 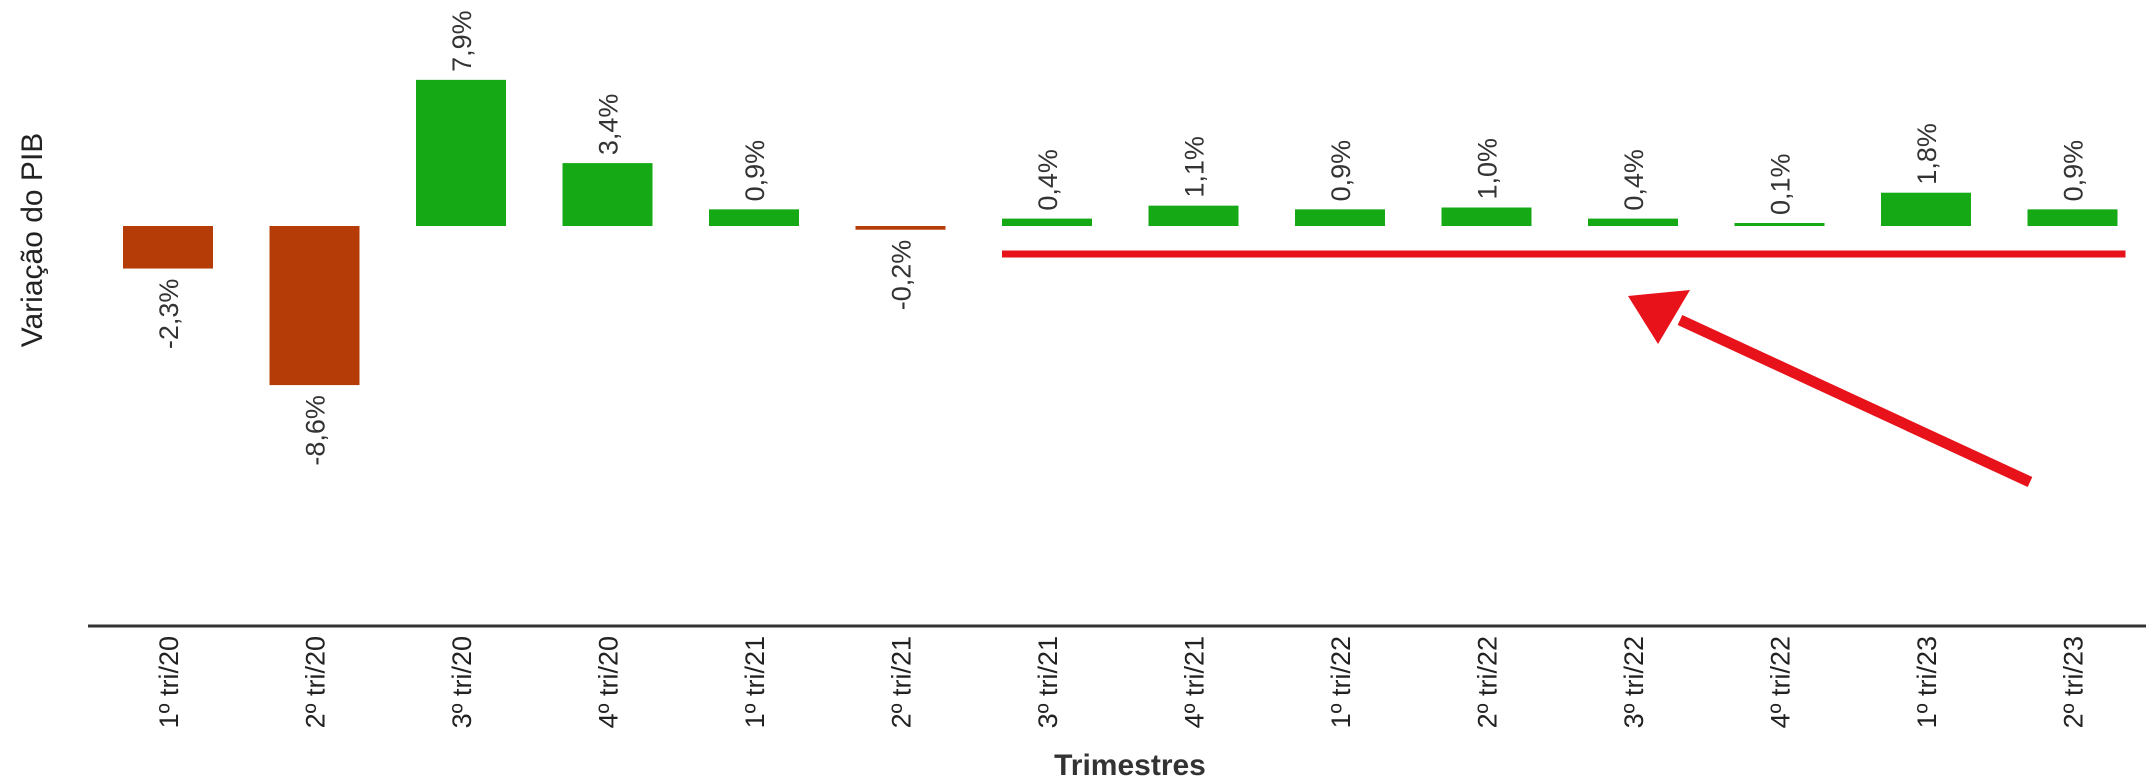 I want to click on data-label-12: 1,8%, so click(x=1927, y=154).